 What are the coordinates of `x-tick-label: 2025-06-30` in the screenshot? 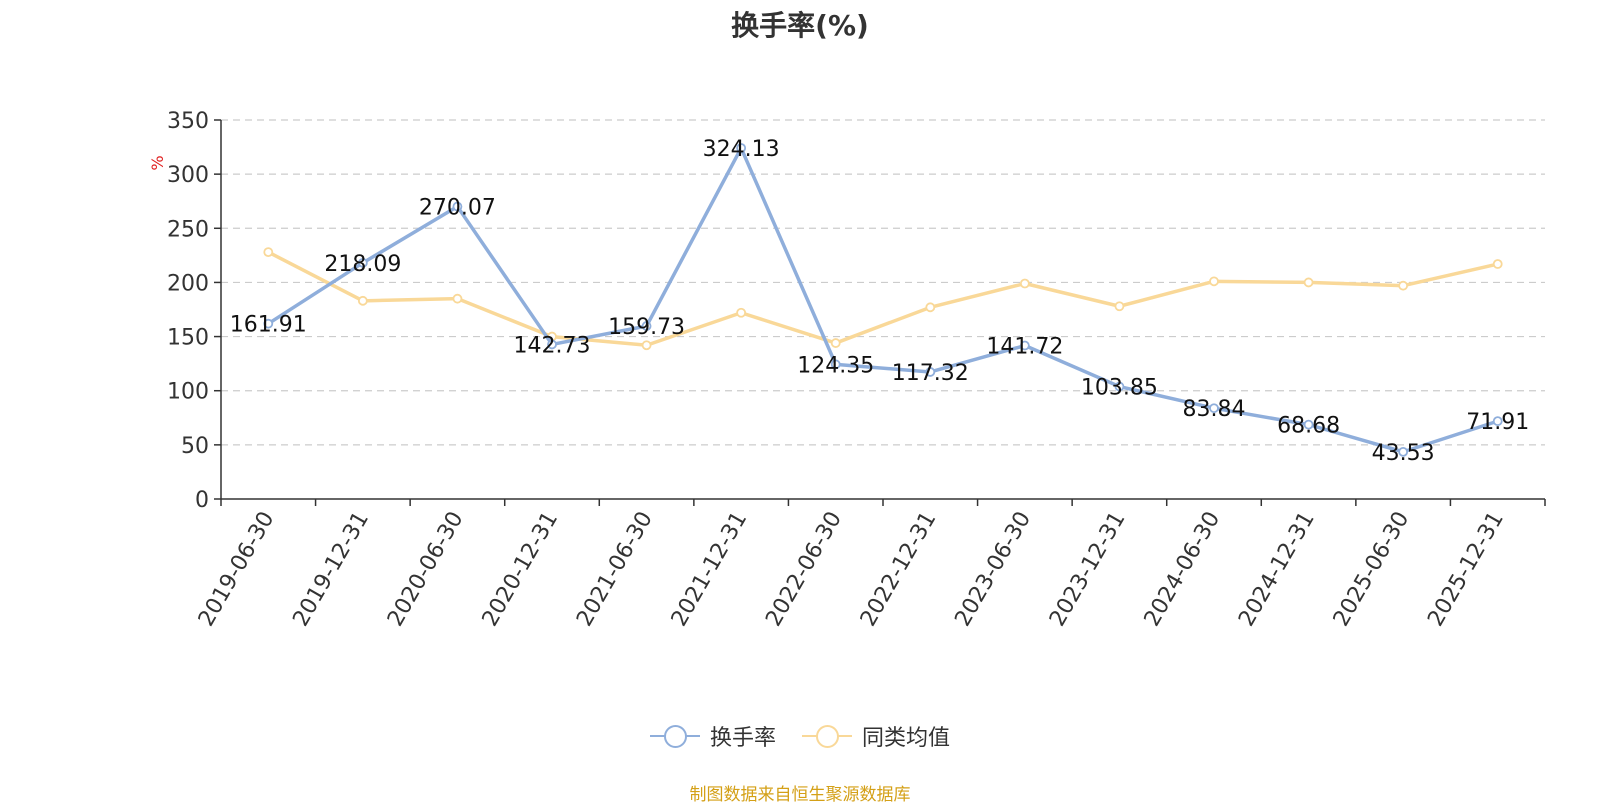 It's located at (1372, 569).